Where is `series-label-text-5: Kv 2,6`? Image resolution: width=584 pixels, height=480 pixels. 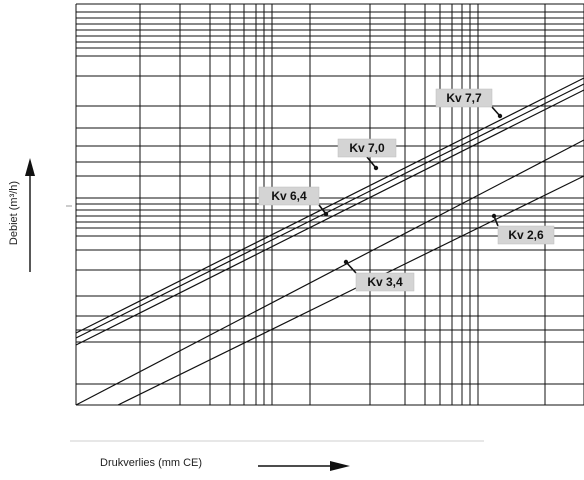 series-label-text-5: Kv 2,6 is located at coordinates (526, 235).